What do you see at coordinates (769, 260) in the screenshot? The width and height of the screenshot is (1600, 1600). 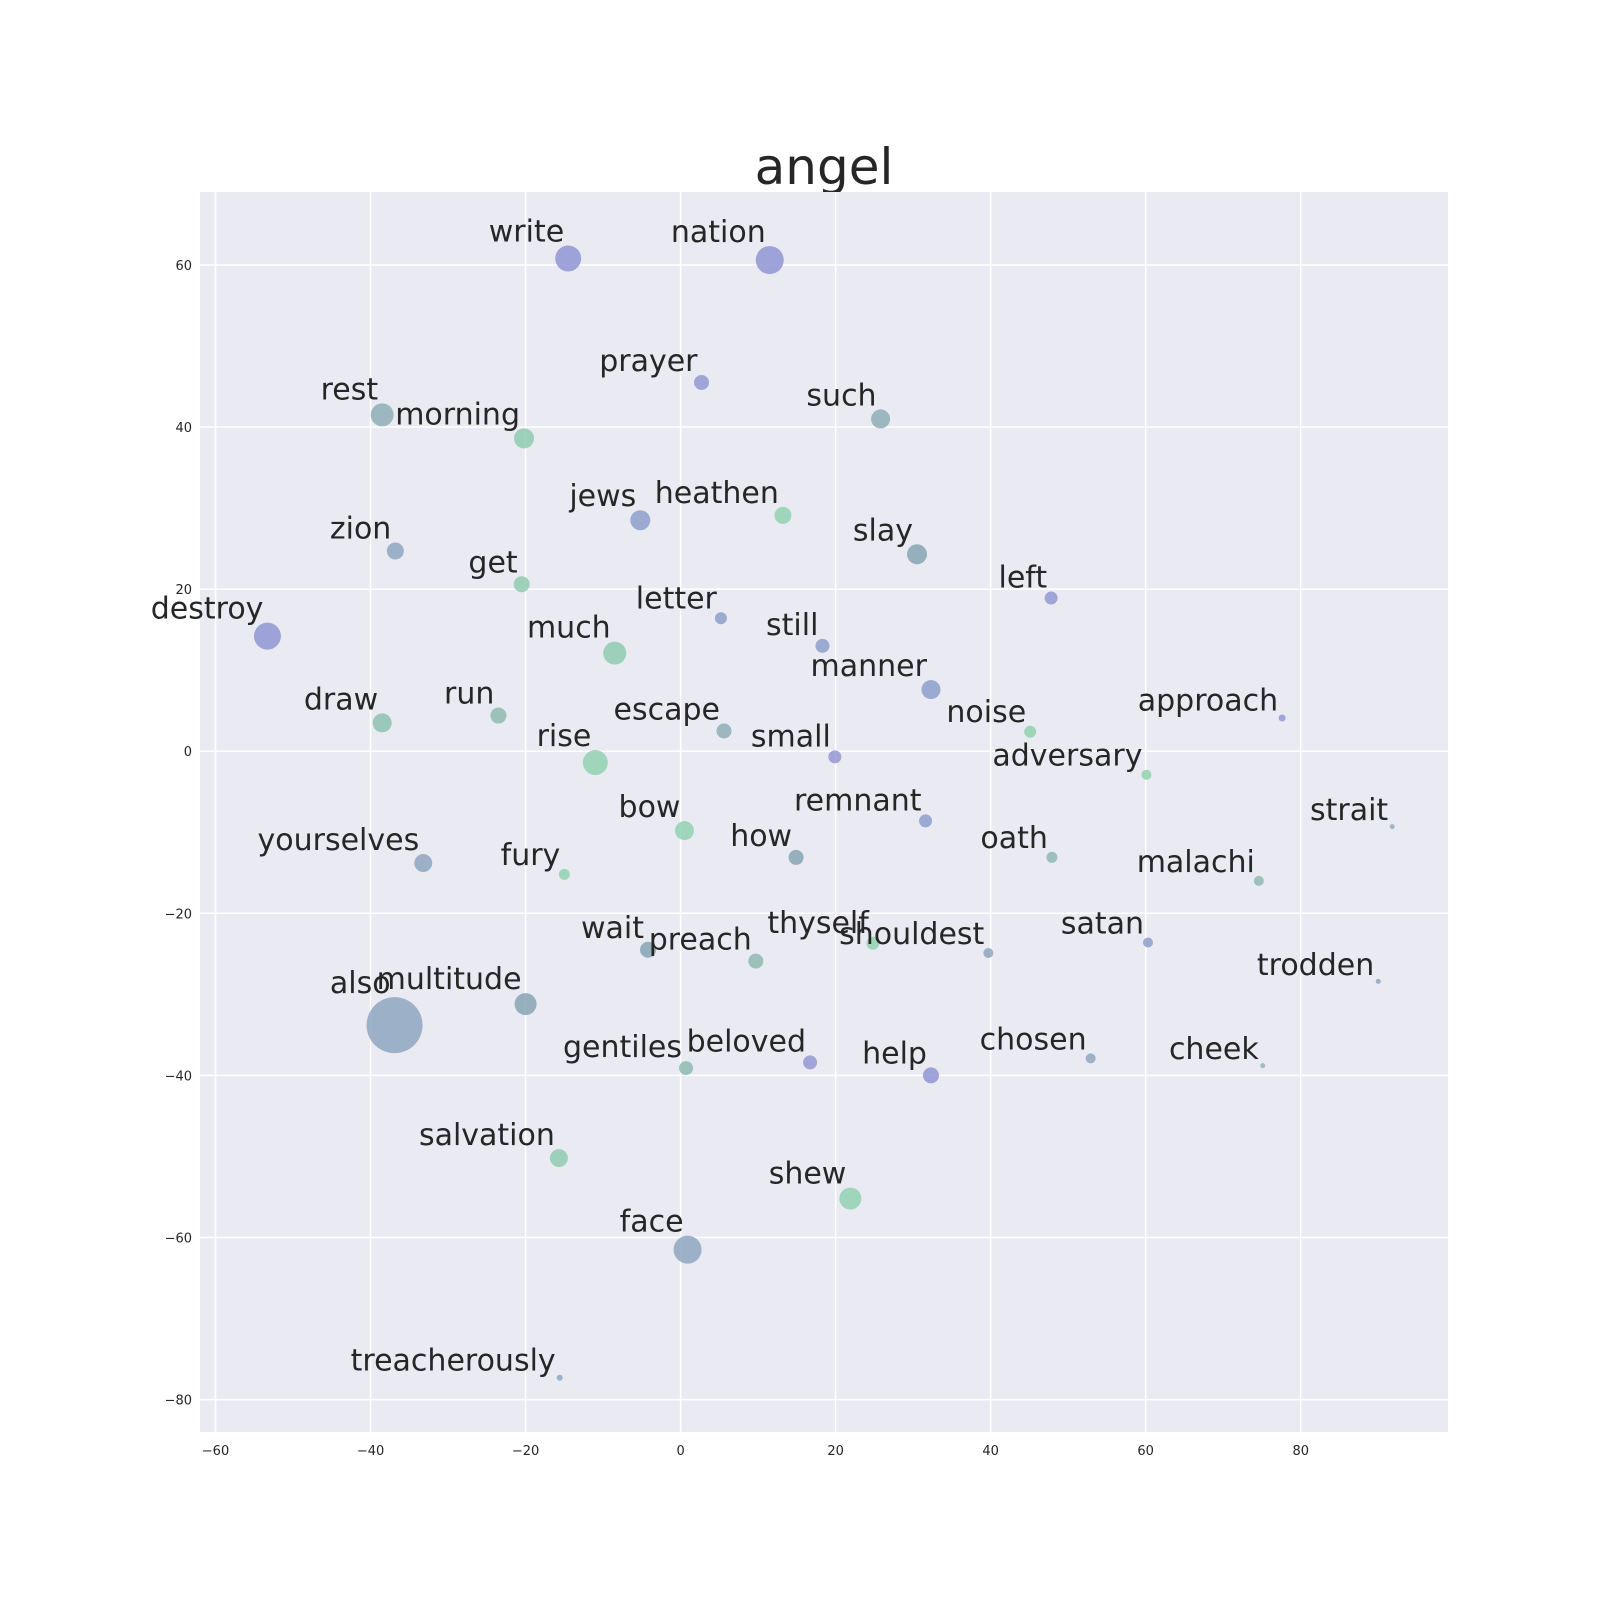 I see `data-point-nation` at bounding box center [769, 260].